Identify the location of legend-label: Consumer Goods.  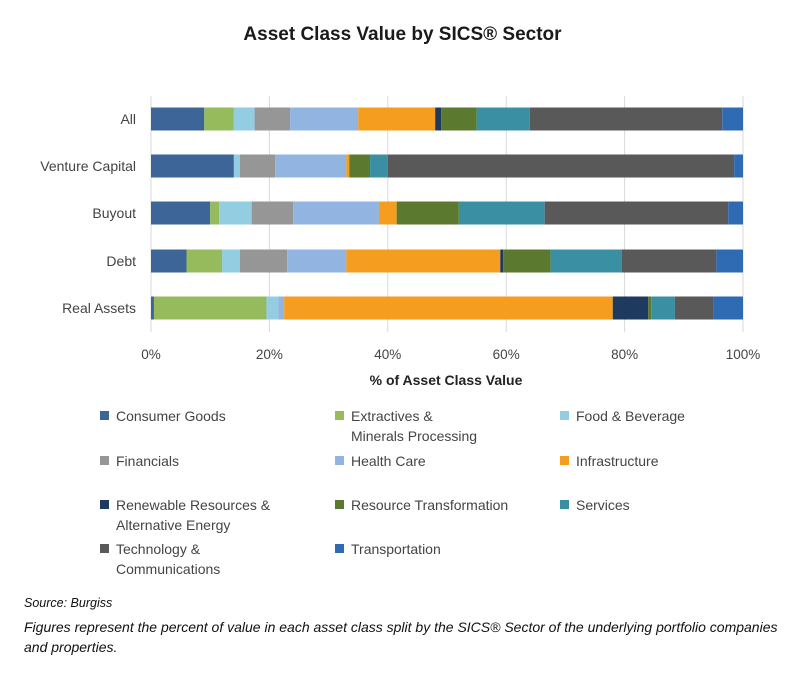
(171, 416).